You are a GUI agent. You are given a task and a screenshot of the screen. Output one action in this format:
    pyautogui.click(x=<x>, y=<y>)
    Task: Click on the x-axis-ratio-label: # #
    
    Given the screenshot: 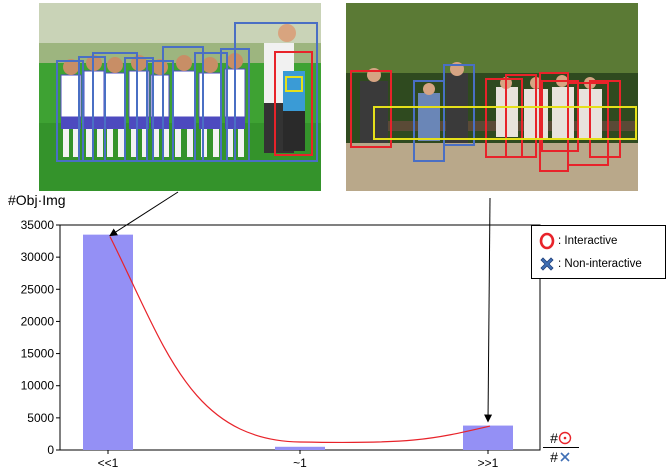 What is the action you would take?
    pyautogui.click(x=561, y=447)
    